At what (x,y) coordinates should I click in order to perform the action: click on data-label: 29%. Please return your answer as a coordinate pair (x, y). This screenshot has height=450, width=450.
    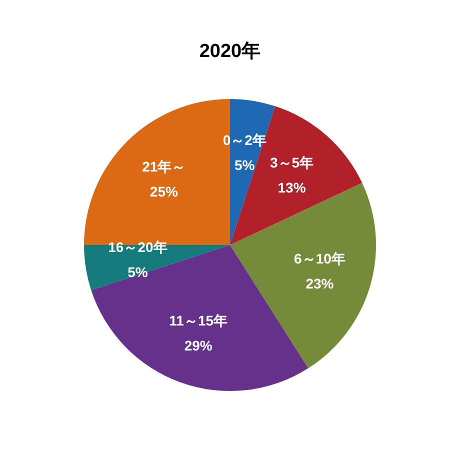
    Looking at the image, I should click on (198, 345).